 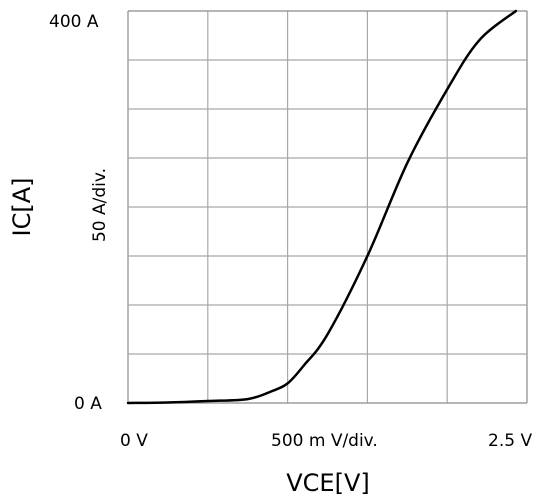 What do you see at coordinates (510, 441) in the screenshot?
I see `x-max-label: 2.5 V` at bounding box center [510, 441].